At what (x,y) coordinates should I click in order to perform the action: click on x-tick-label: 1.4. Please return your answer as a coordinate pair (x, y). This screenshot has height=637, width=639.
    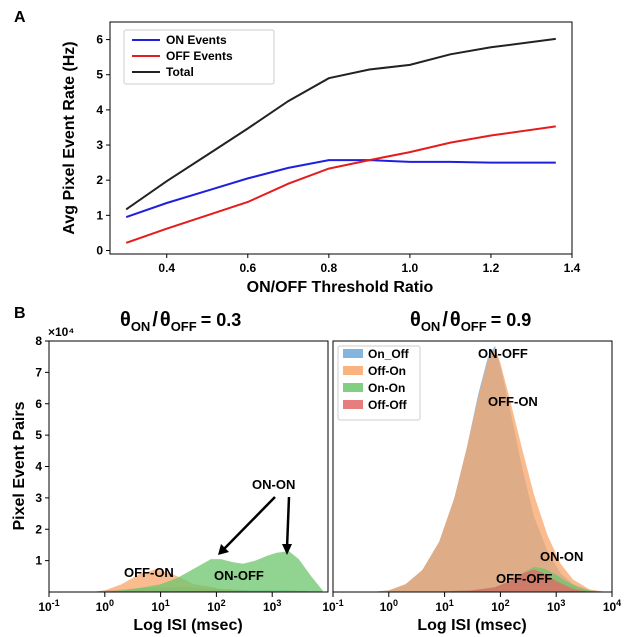
    Looking at the image, I should click on (572, 268).